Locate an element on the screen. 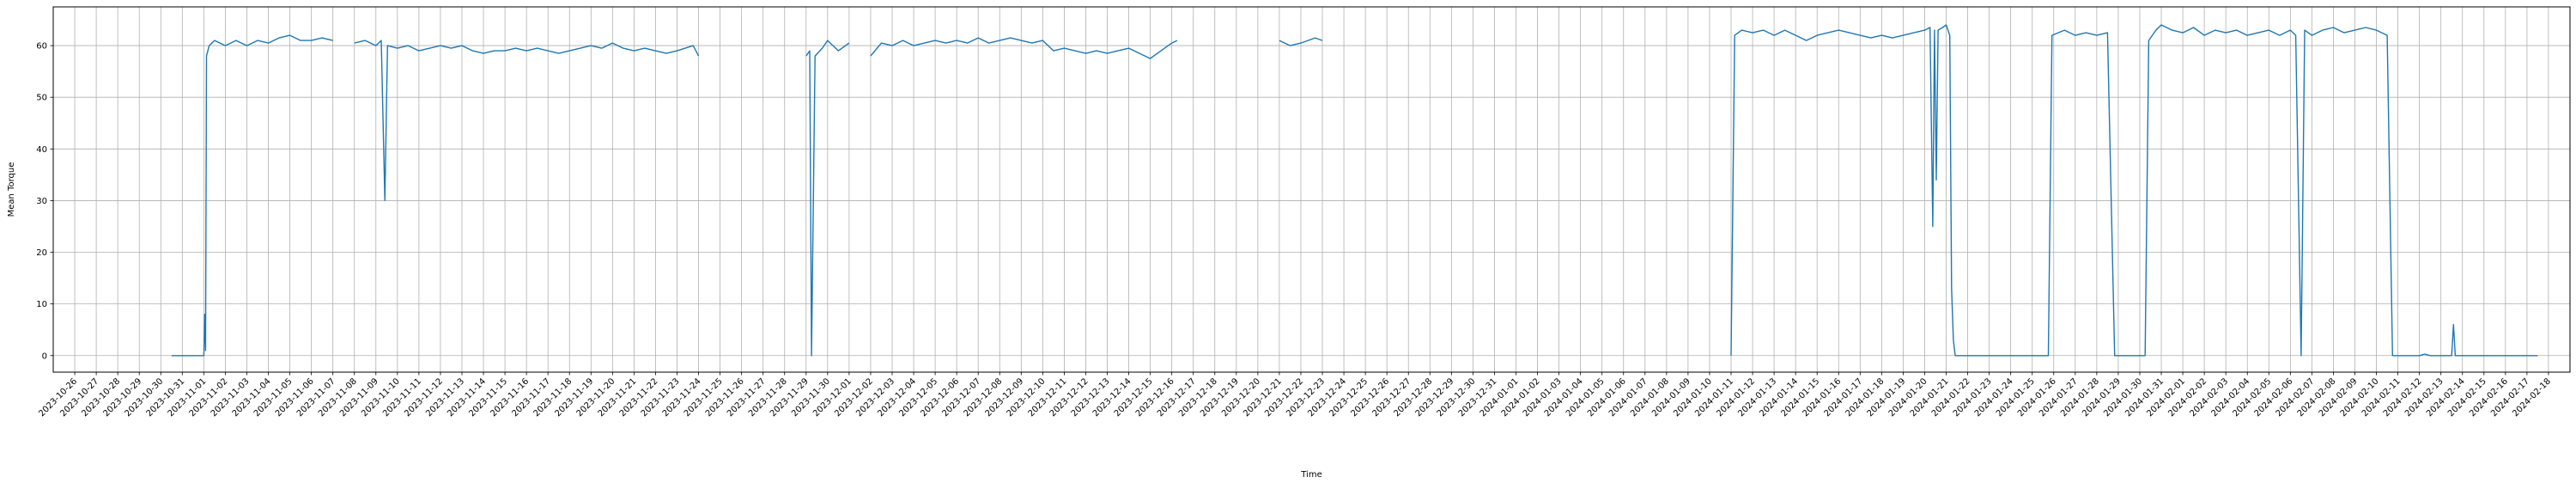  y-tick-label: 30 is located at coordinates (41, 201).